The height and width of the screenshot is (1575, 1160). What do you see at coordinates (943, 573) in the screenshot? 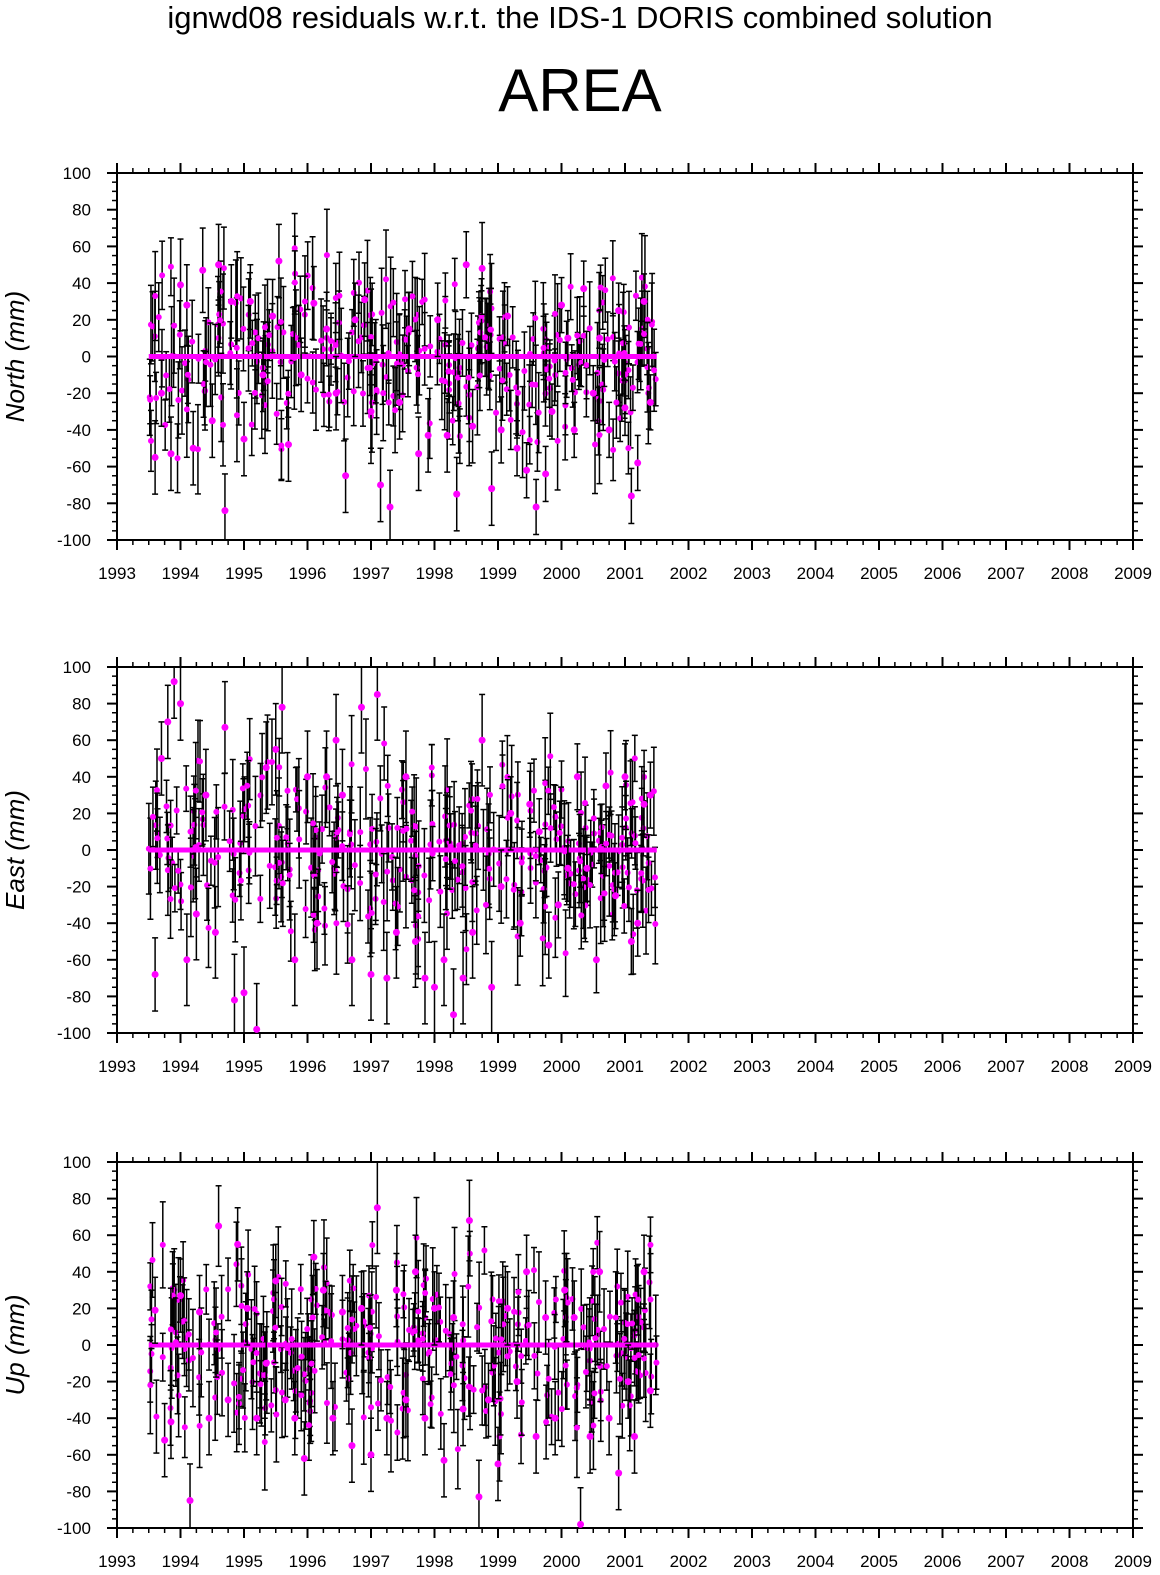
I see `x-tick-label: 2006` at bounding box center [943, 573].